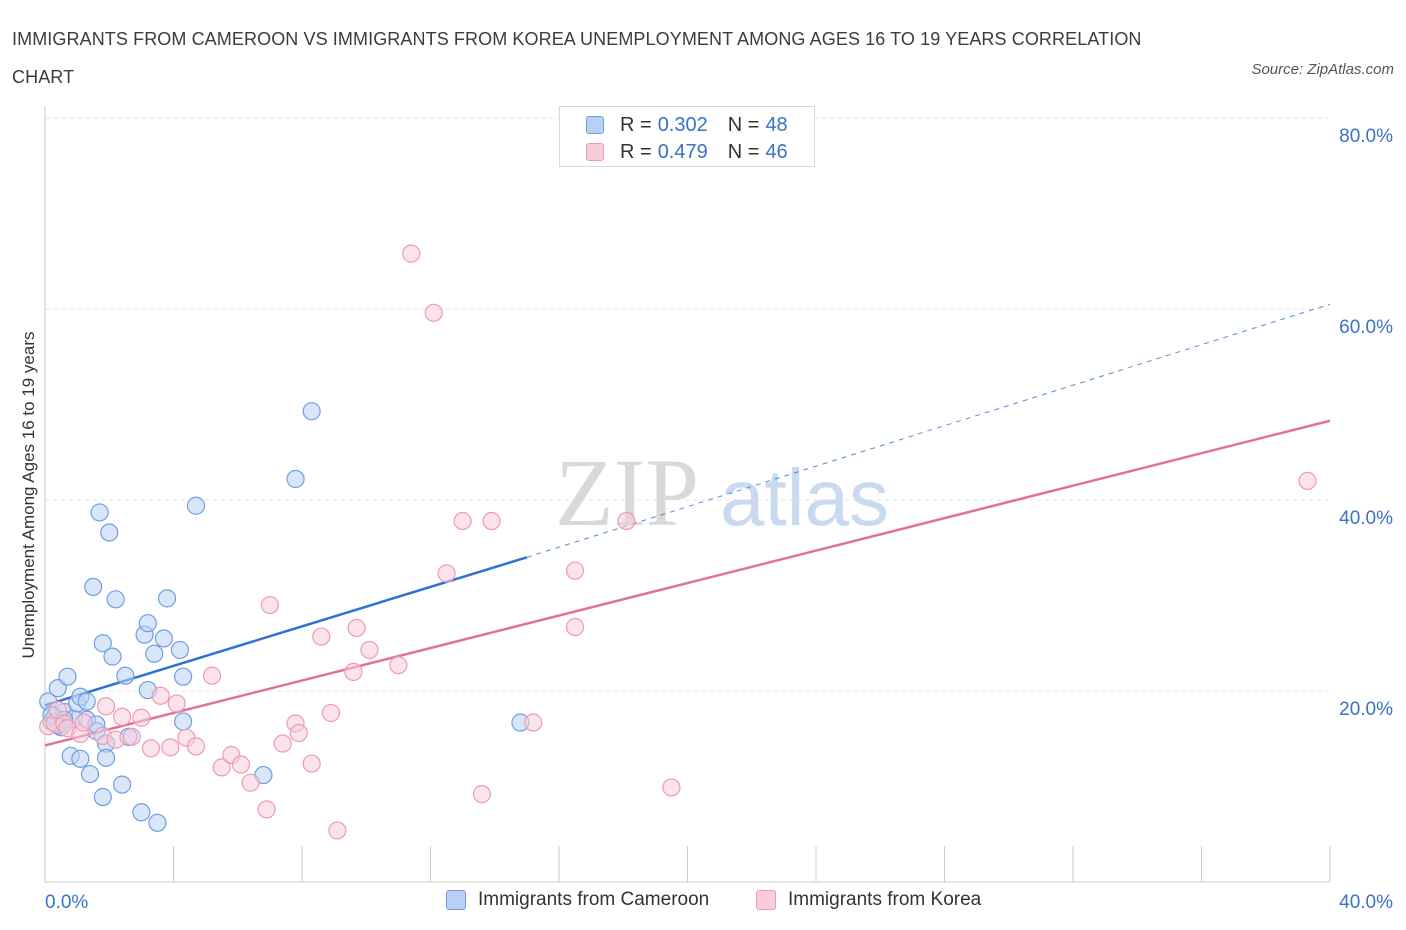  Describe the element at coordinates (595, 152) in the screenshot. I see `legend-swatch-korea` at that location.